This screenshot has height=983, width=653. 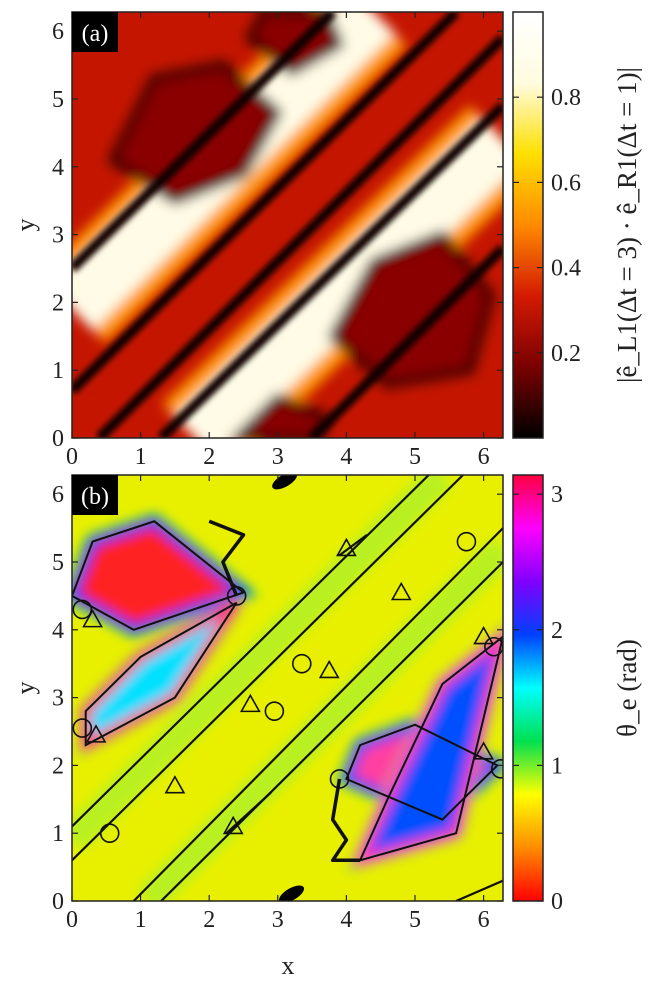 I want to click on panel-b-tag: (b), so click(x=95, y=497).